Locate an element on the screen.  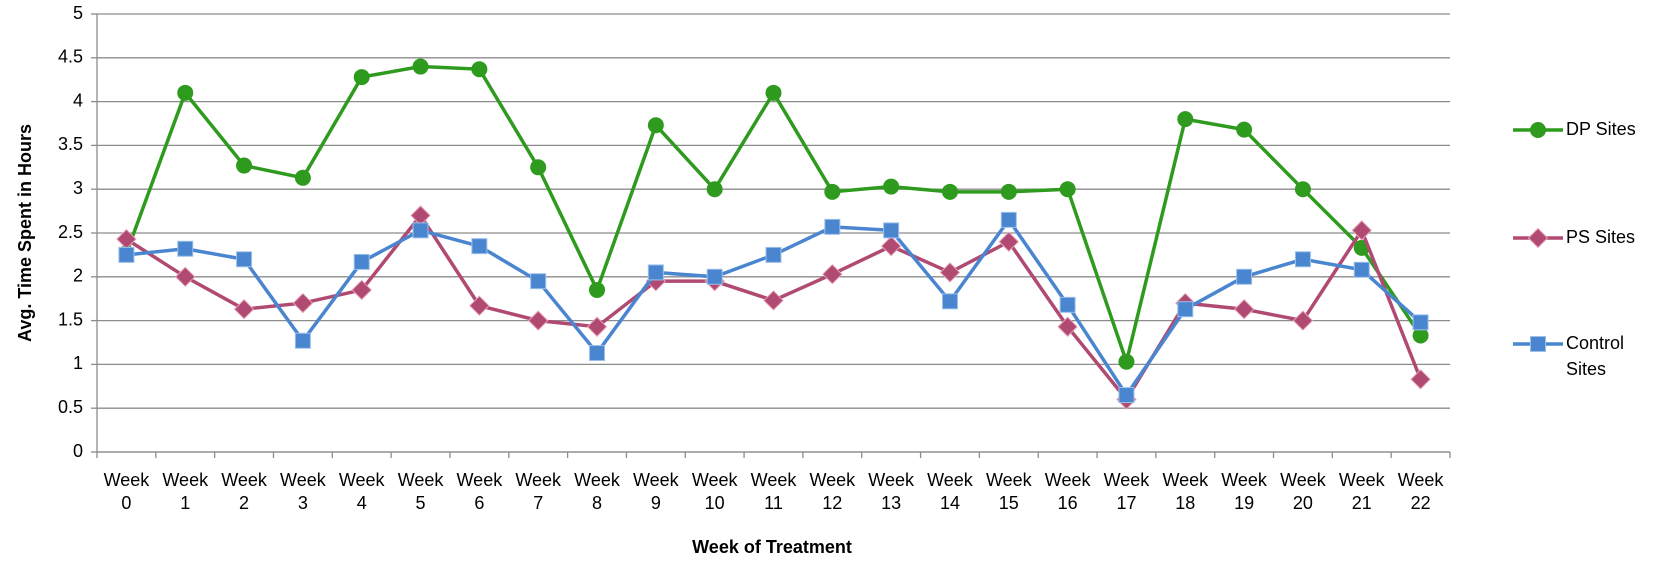
legend-label: DP Sites is located at coordinates (1601, 129).